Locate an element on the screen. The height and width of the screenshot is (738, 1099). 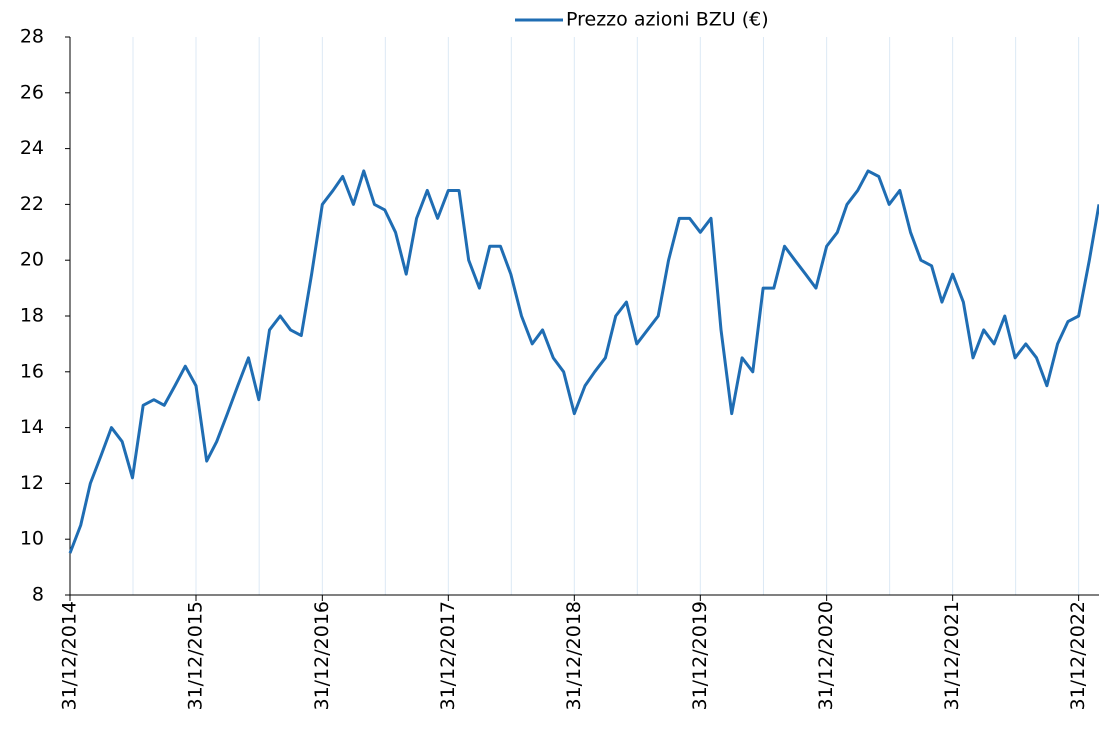
x-tick-label: 31/12/2017 is located at coordinates (448, 656).